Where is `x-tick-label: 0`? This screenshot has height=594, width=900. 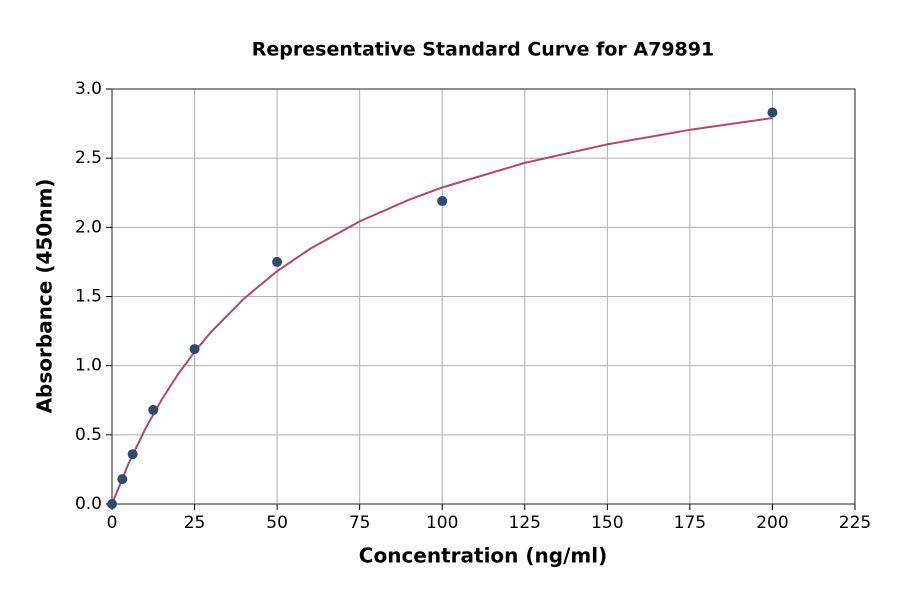 x-tick-label: 0 is located at coordinates (112, 523).